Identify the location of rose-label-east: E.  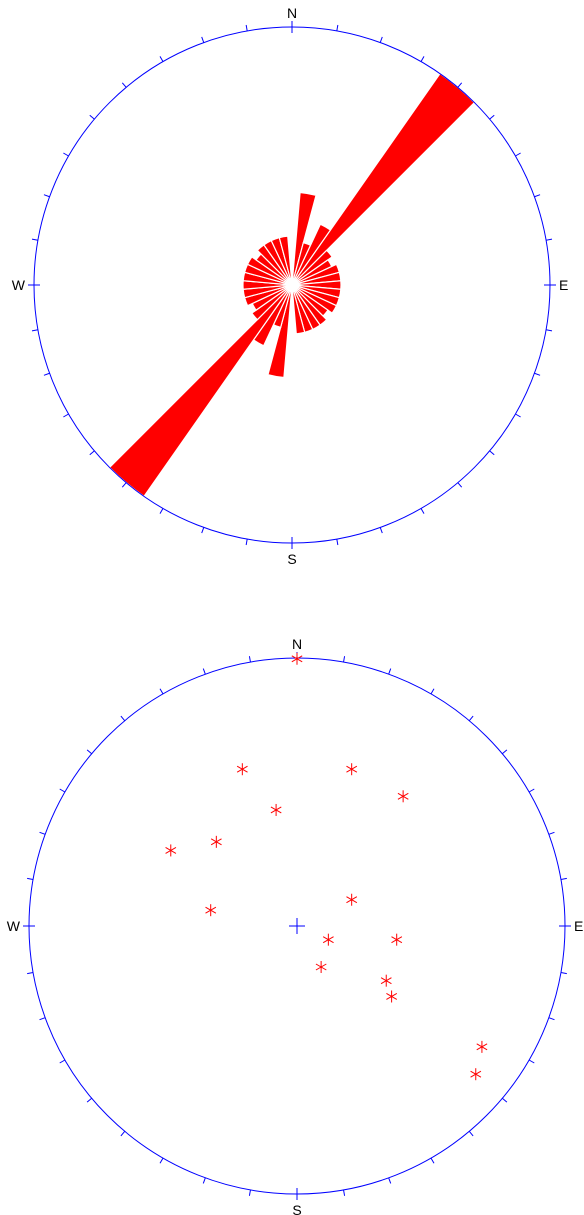
(563, 285).